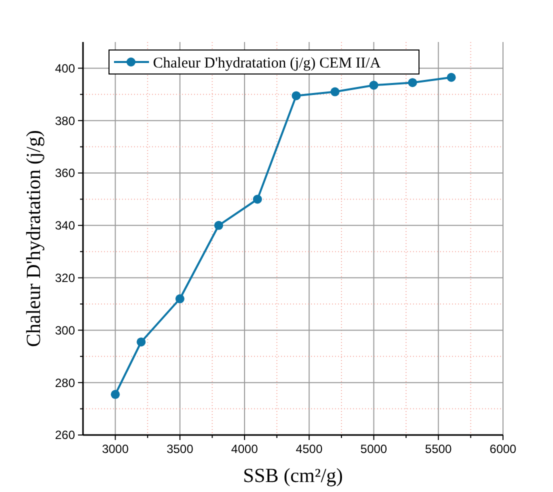 The height and width of the screenshot is (492, 553). What do you see at coordinates (115, 449) in the screenshot?
I see `x-tick-label: 3000` at bounding box center [115, 449].